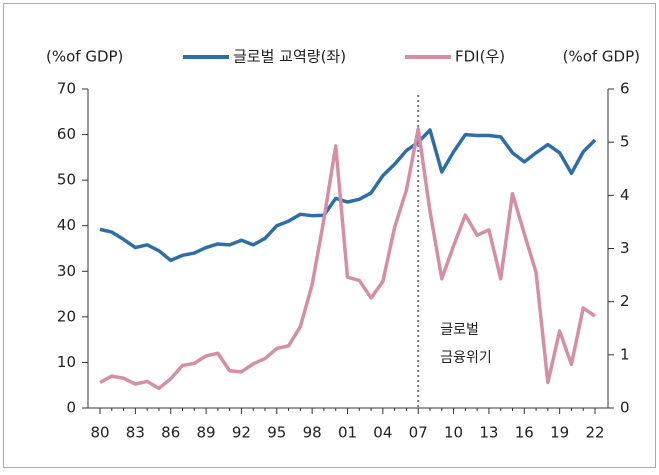 The height and width of the screenshot is (475, 659). Describe the element at coordinates (625, 142) in the screenshot. I see `y2-tick-label: 5` at that location.